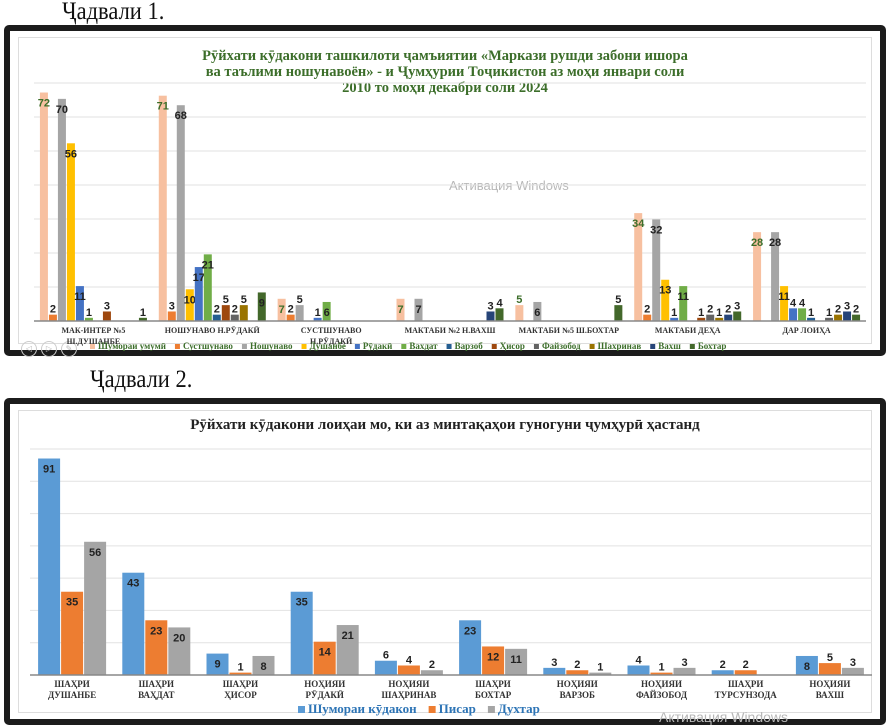 The width and height of the screenshot is (895, 726). Describe the element at coordinates (94, 341) in the screenshot. I see `category-label: Ш.ДУШАНБЕ` at that location.